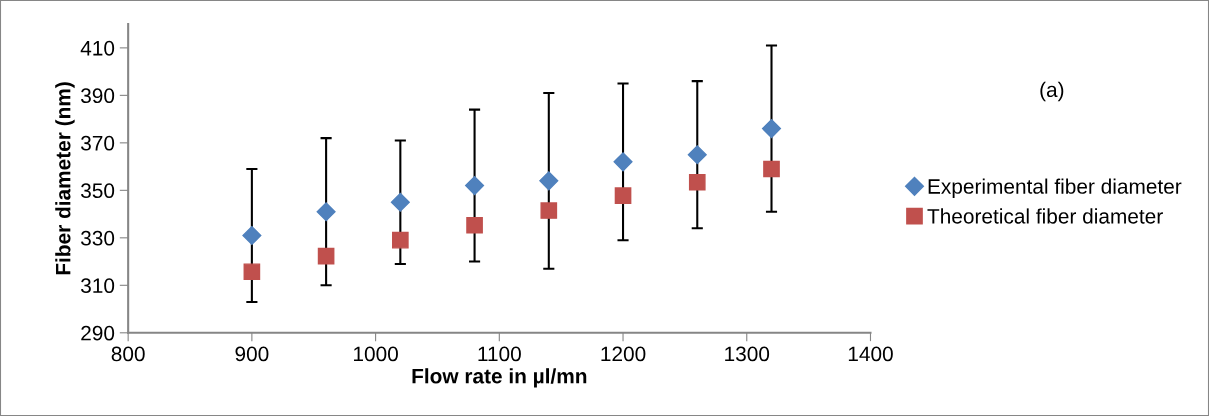 This screenshot has width=1209, height=416. I want to click on x-tick-label: 1300, so click(747, 354).